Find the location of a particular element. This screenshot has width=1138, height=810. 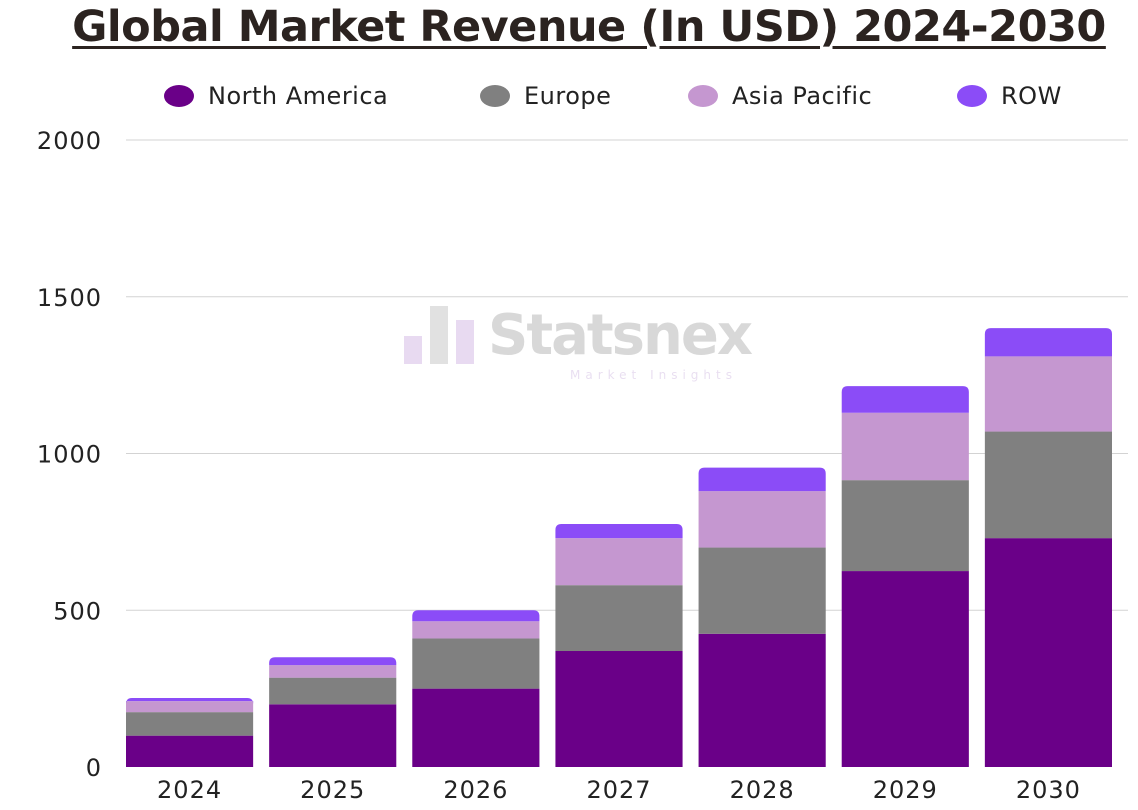

y-tick-label: 1500 is located at coordinates (69, 298).